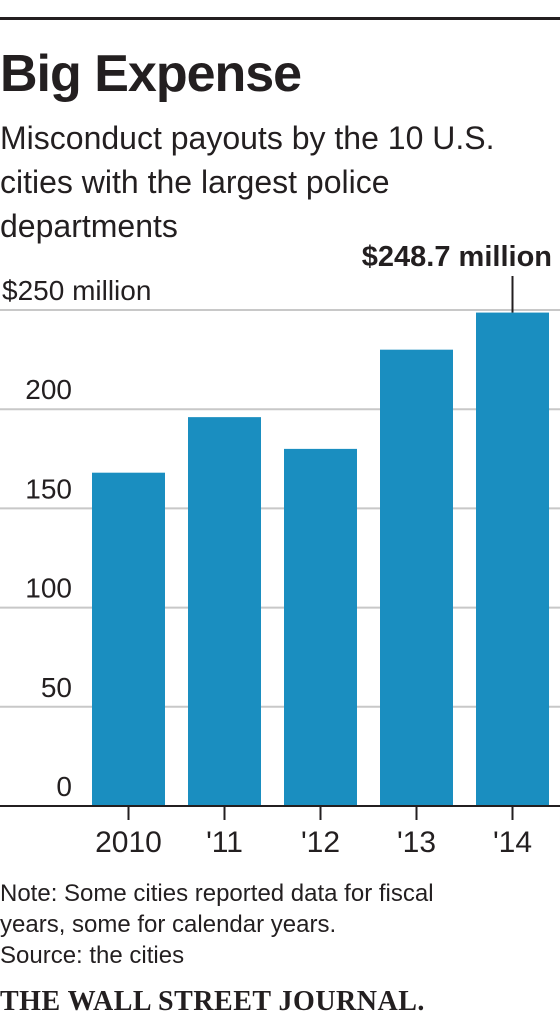 Image resolution: width=560 pixels, height=1024 pixels. I want to click on annotation-label: $248.7 million, so click(457, 257).